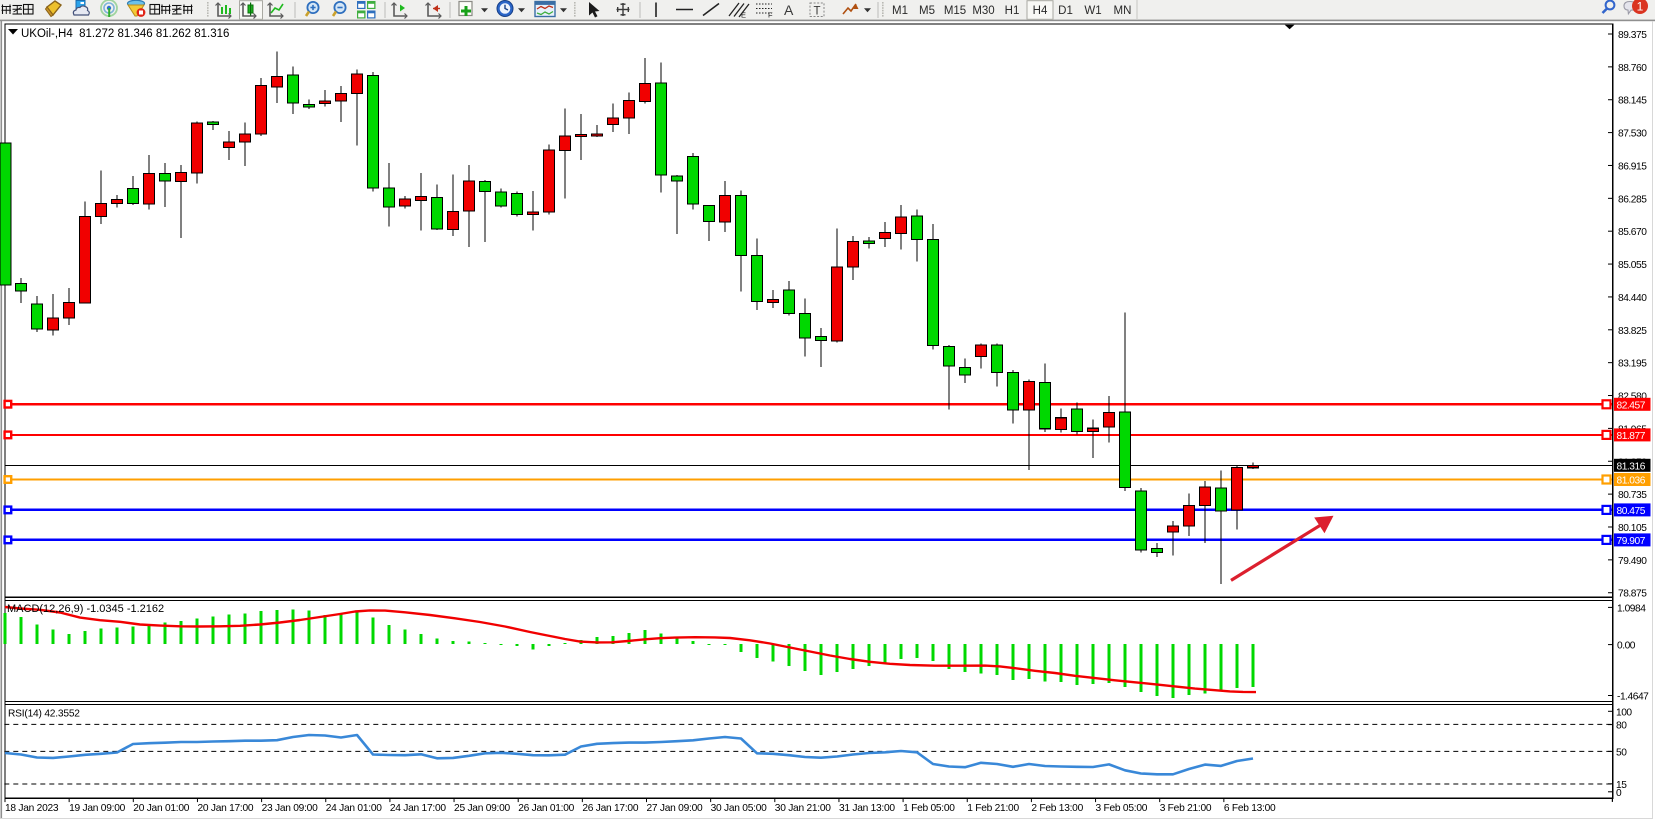 The image size is (1655, 826). Describe the element at coordinates (1632, 528) in the screenshot. I see `svg-text: 80.105` at that location.